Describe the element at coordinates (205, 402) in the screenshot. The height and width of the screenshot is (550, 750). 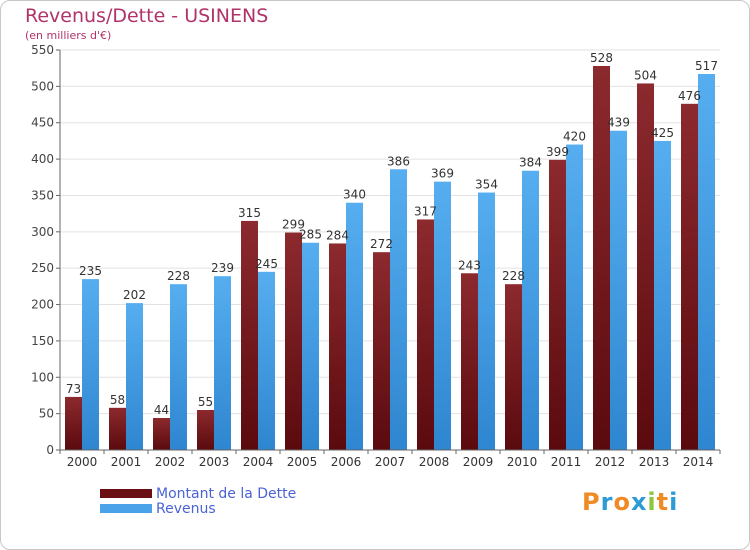
I see `data-label: 55` at that location.